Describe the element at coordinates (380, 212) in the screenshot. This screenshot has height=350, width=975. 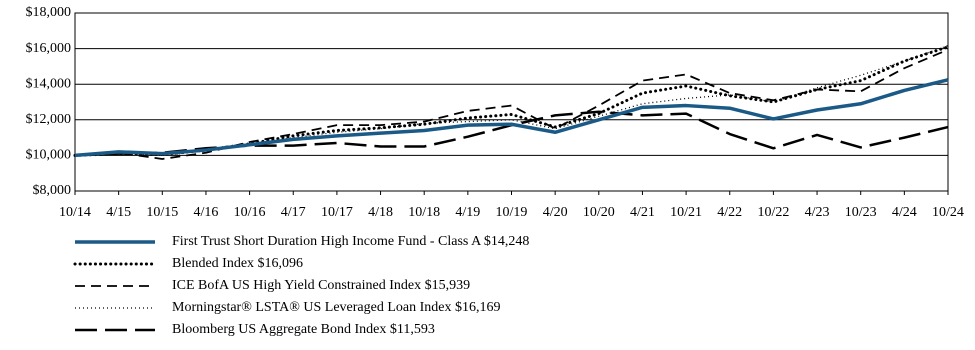
I see `x-tick-label: 4/18` at that location.